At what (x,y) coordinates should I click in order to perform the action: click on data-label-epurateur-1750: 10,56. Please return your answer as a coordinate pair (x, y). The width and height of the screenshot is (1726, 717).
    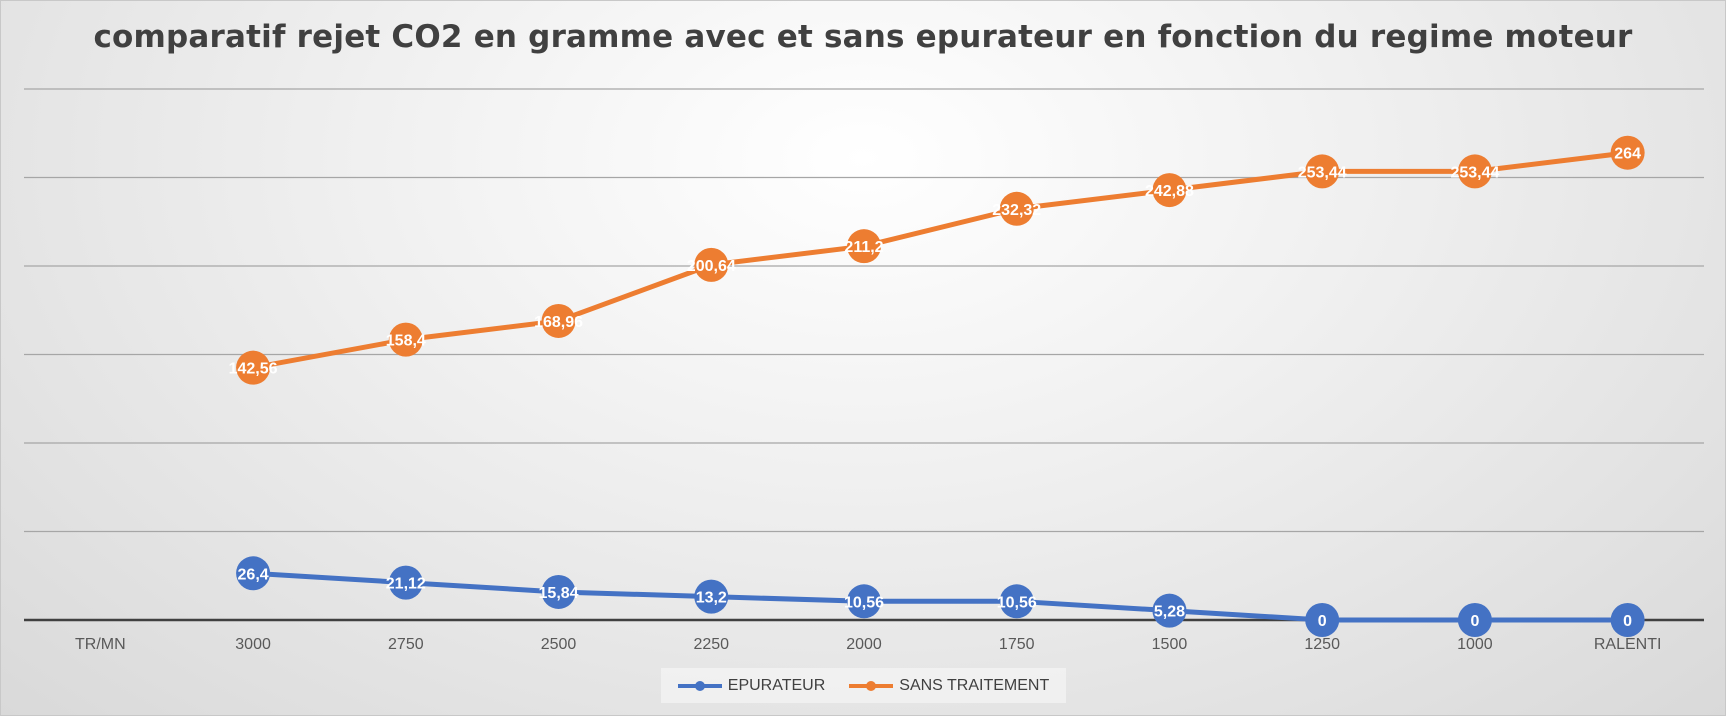
    Looking at the image, I should click on (1017, 602).